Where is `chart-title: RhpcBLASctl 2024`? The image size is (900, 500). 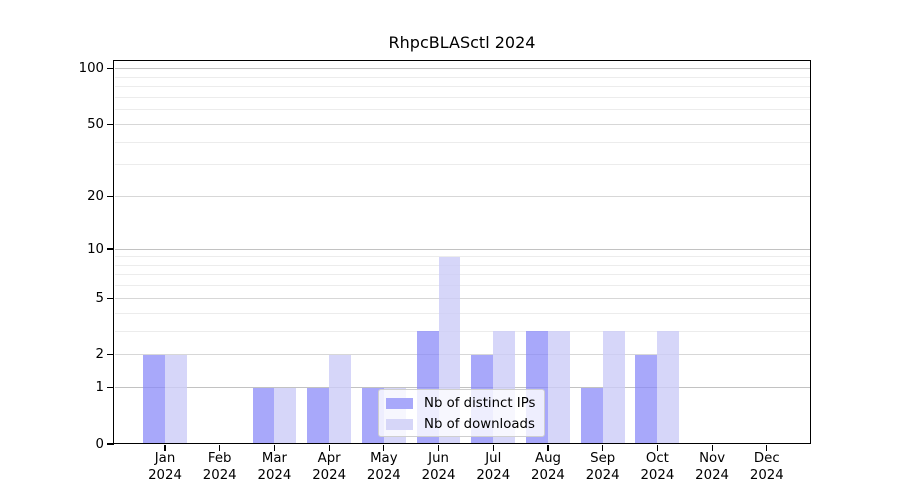 chart-title: RhpcBLASctl 2024 is located at coordinates (462, 42).